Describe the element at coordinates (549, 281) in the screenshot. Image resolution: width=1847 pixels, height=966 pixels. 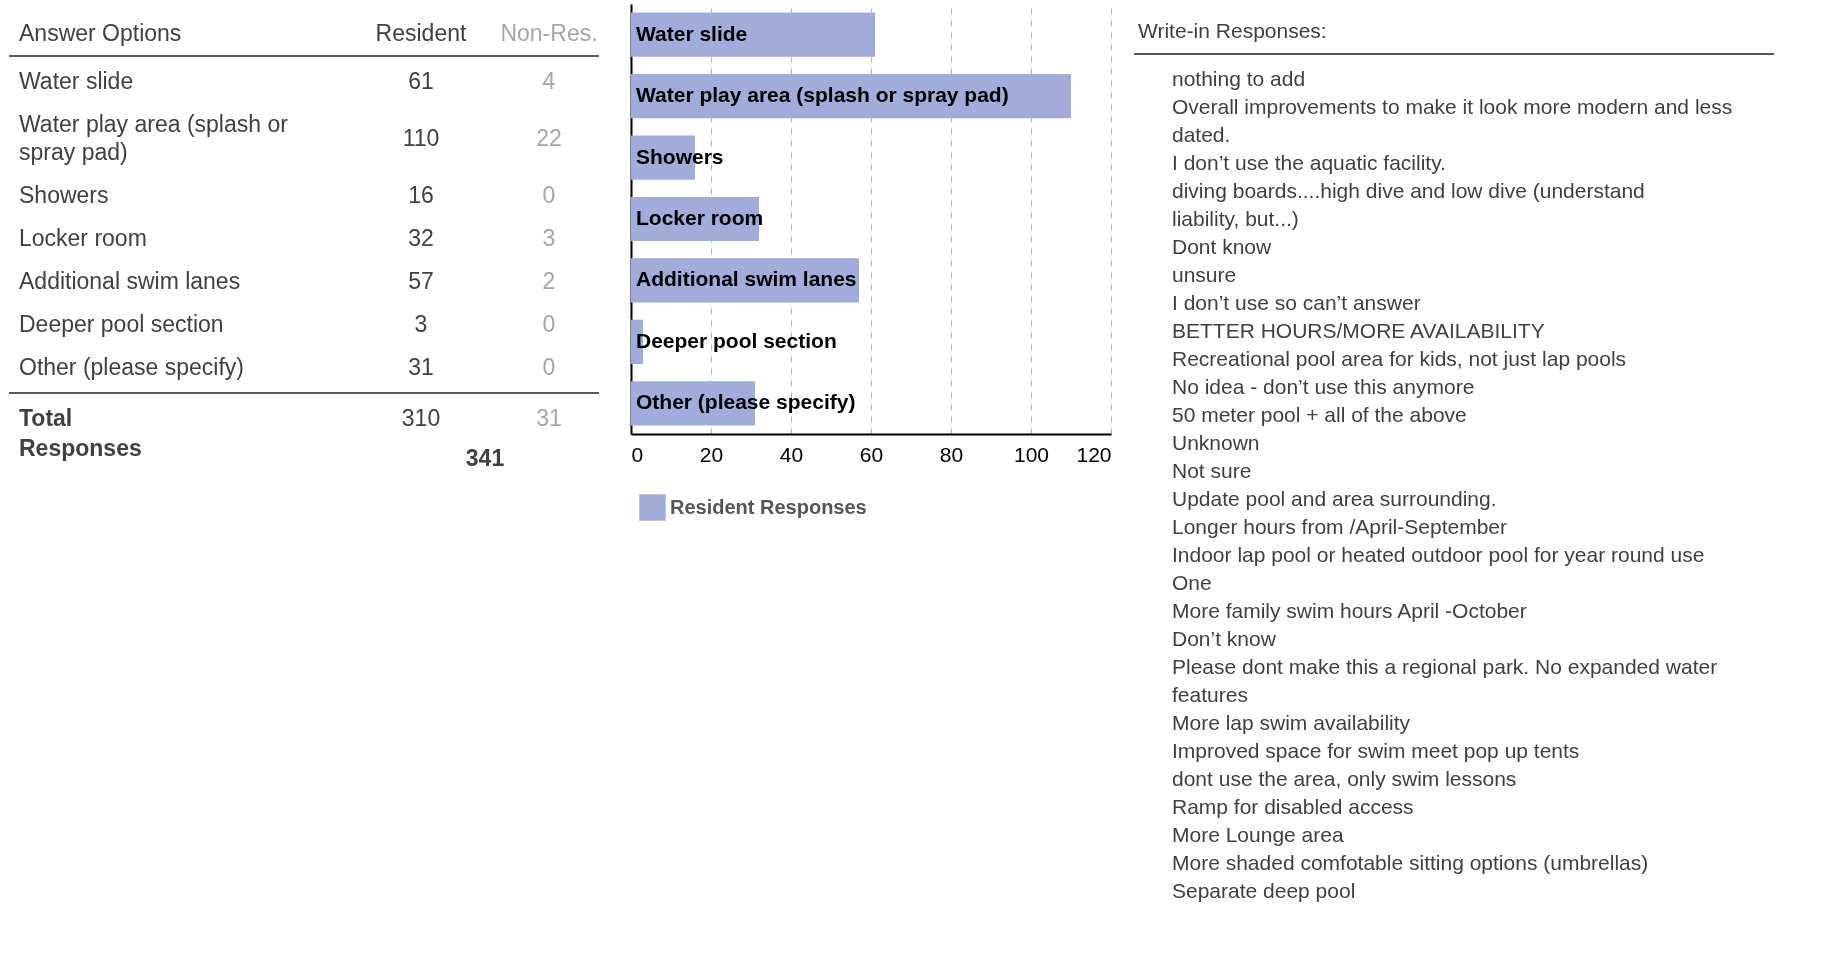
I see `data-label: 2` at that location.